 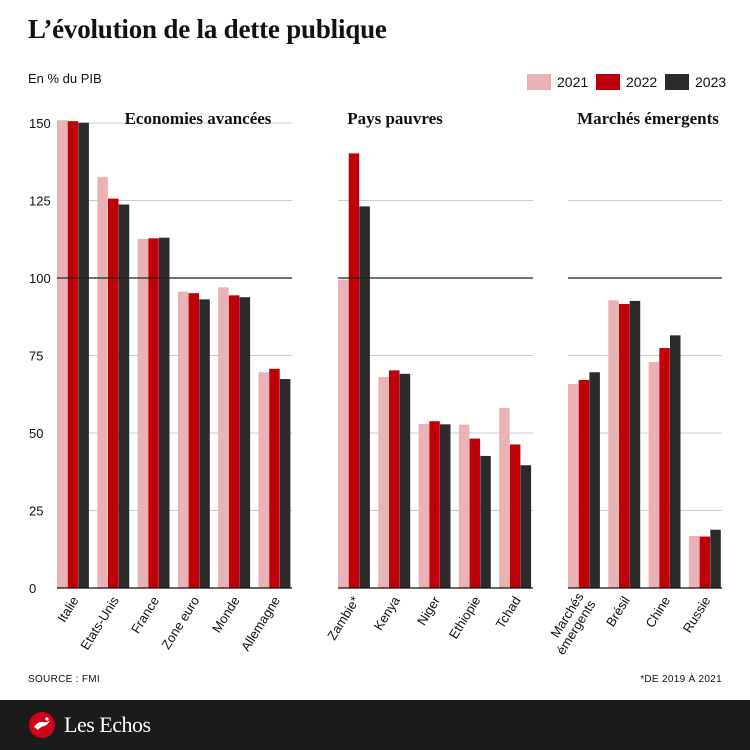 I want to click on legend-swatch-2021, so click(x=539, y=82).